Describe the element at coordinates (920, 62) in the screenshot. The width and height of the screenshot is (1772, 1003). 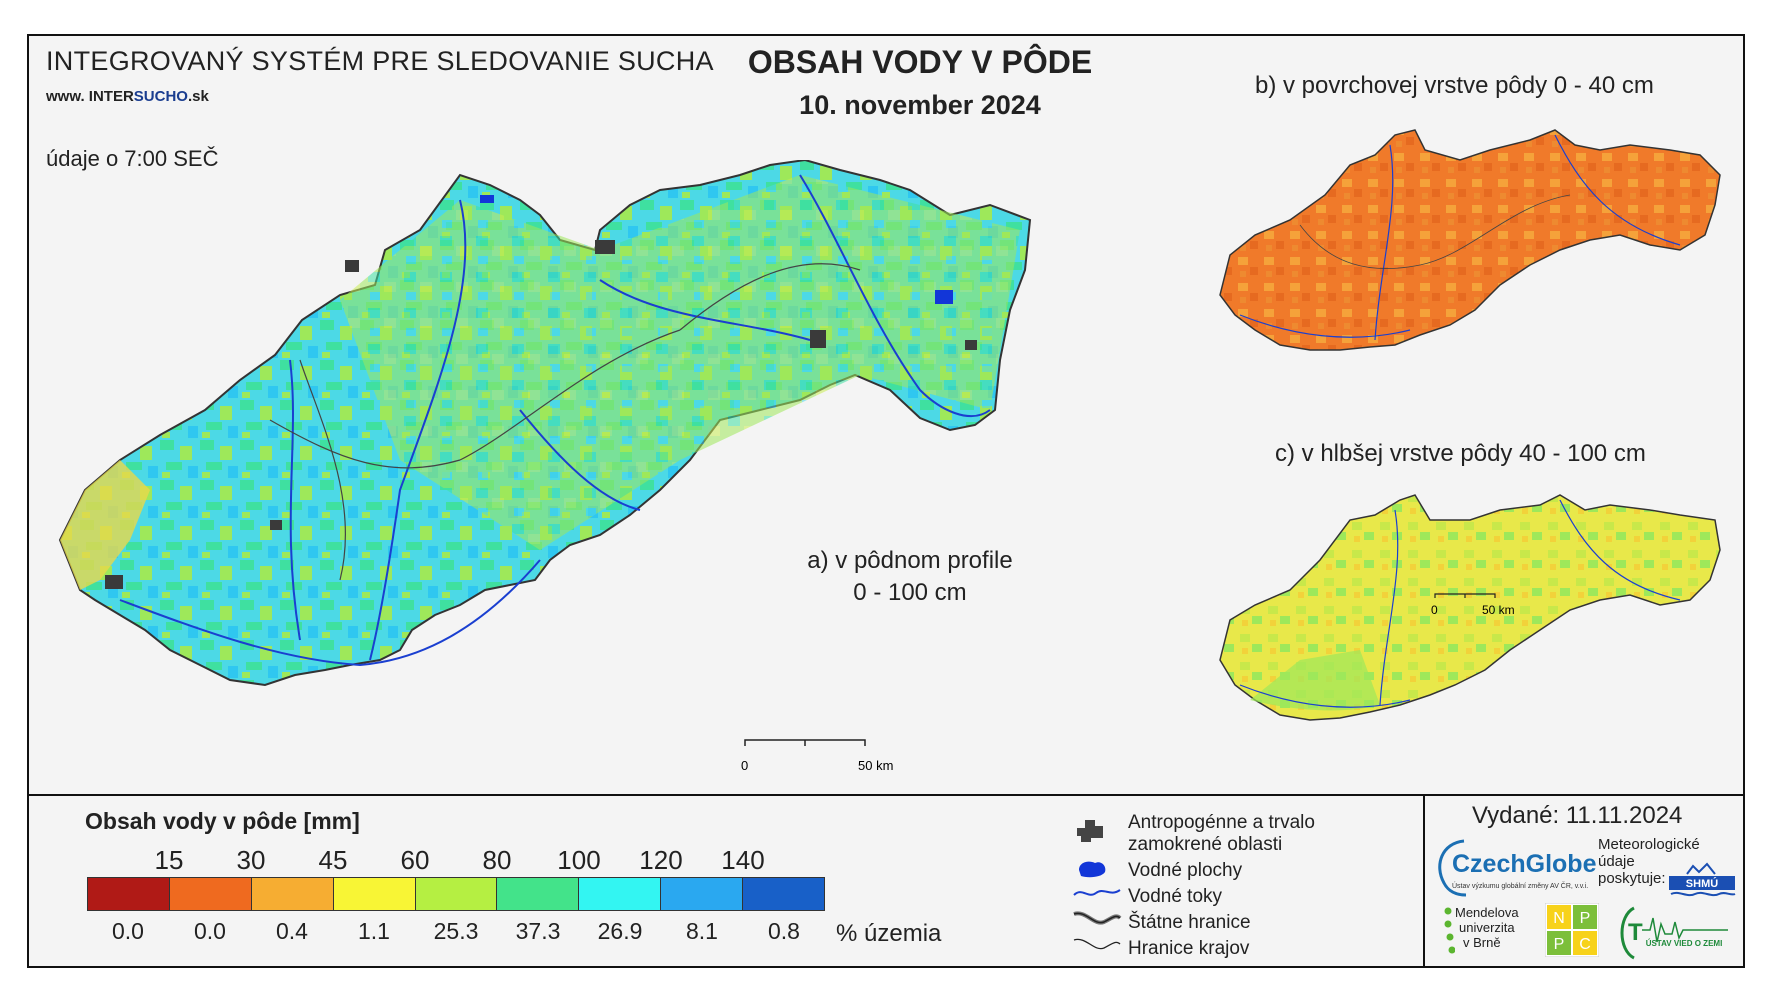
I see `main-title: OBSAH VODY V PÔDE` at that location.